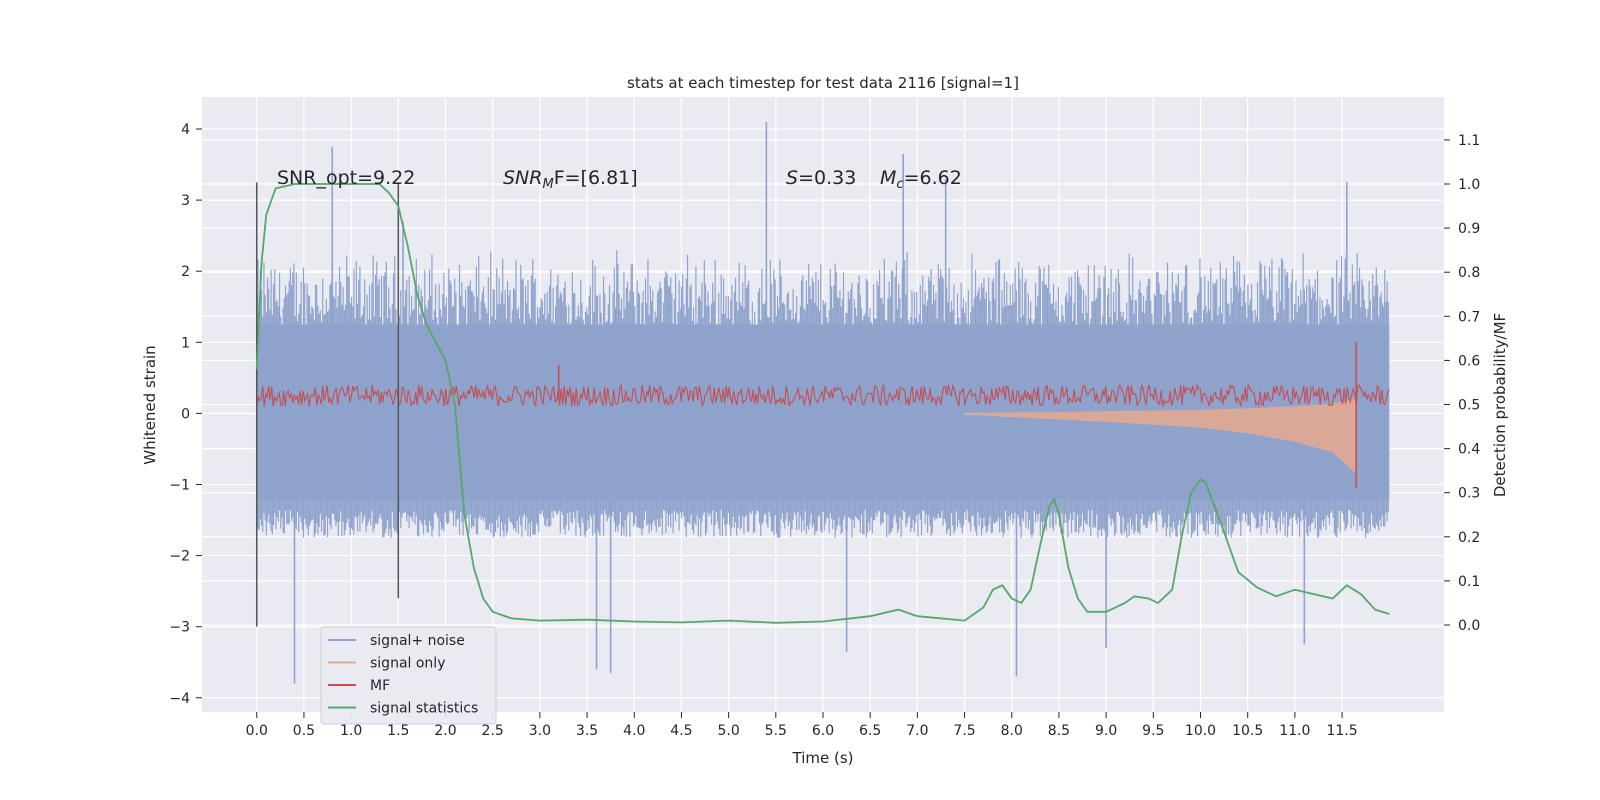 The height and width of the screenshot is (800, 1600). Describe the element at coordinates (587, 731) in the screenshot. I see `x-tick-label: 3.5` at that location.